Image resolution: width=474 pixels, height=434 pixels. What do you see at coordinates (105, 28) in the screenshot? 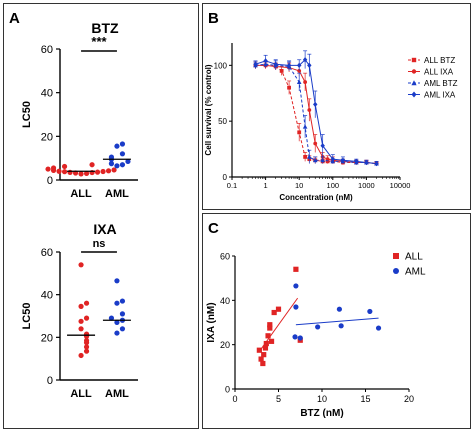
I see `chart-title: BTZ` at bounding box center [105, 28].